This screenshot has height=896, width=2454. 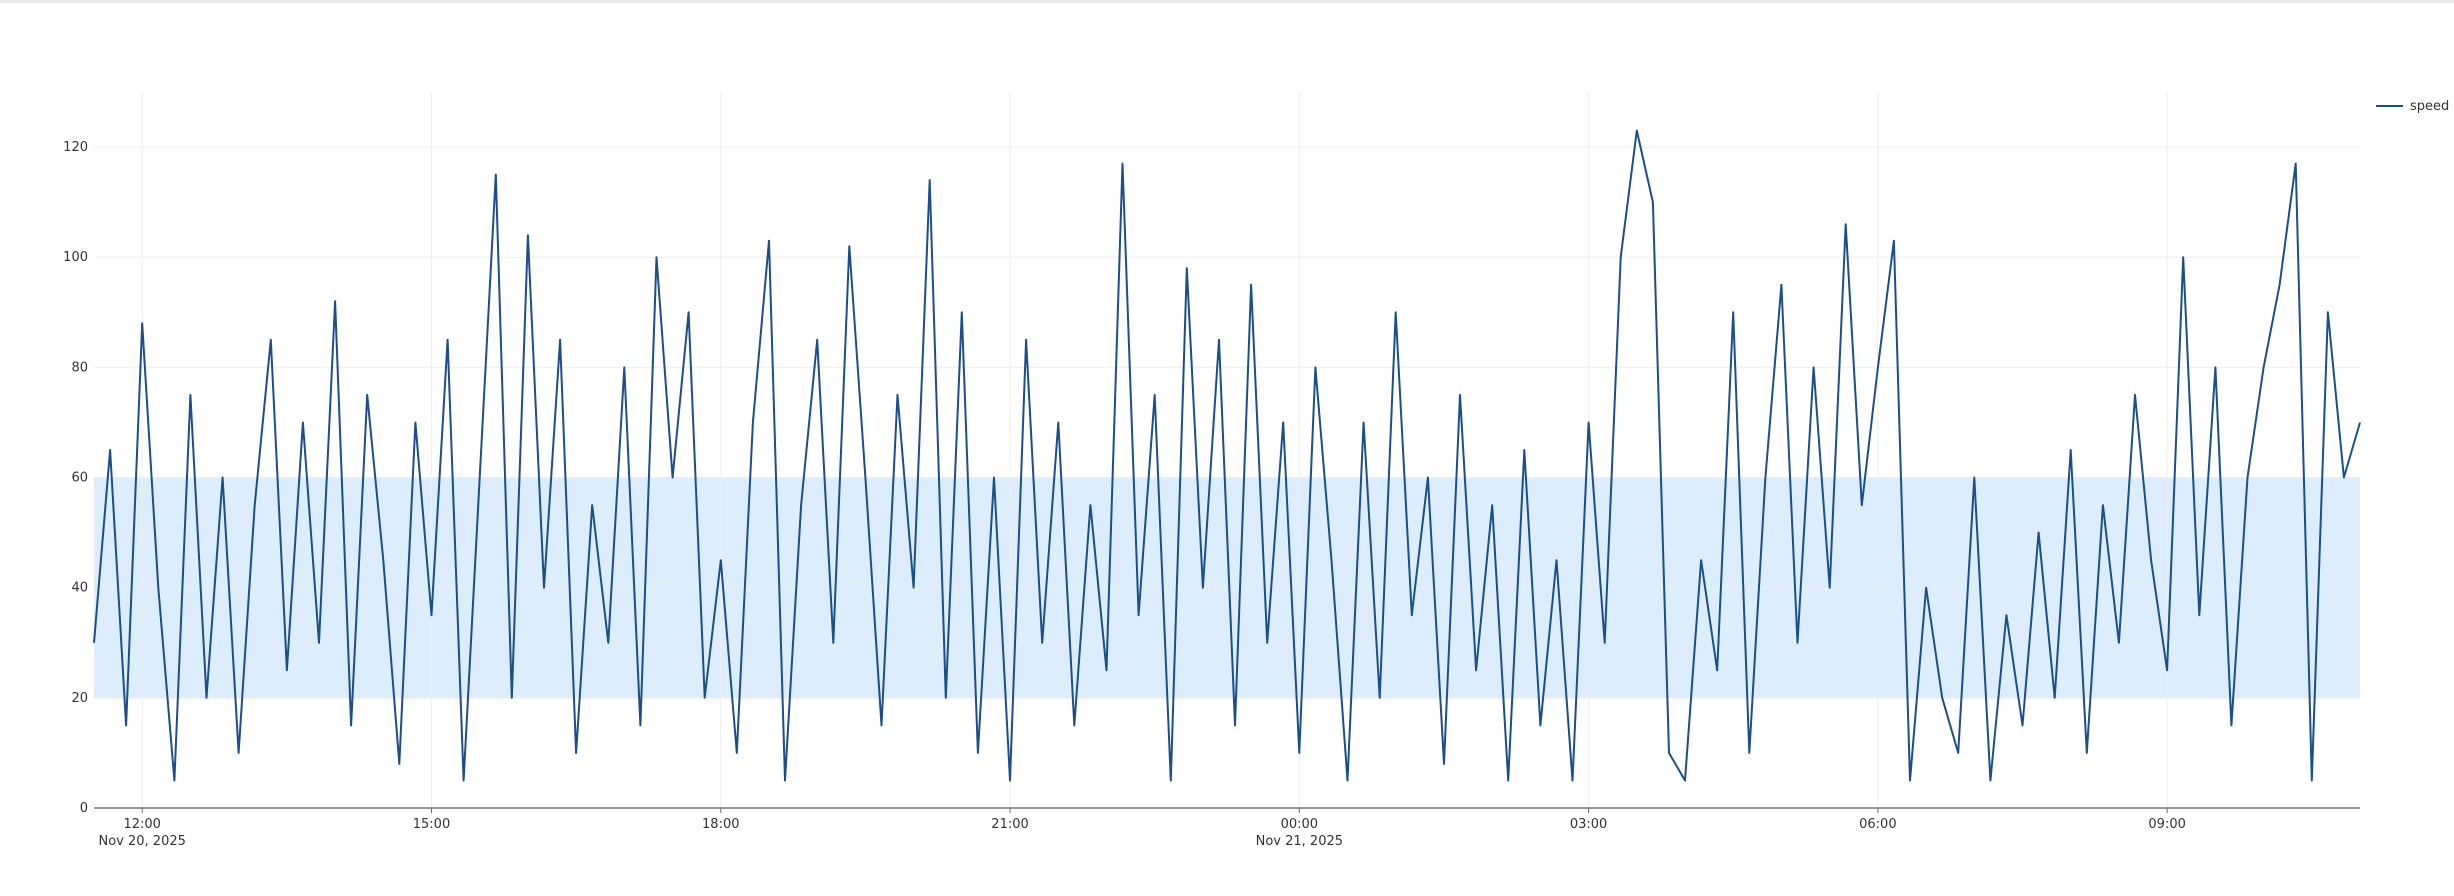 I want to click on x-tick-label: 00:00, so click(x=1299, y=824).